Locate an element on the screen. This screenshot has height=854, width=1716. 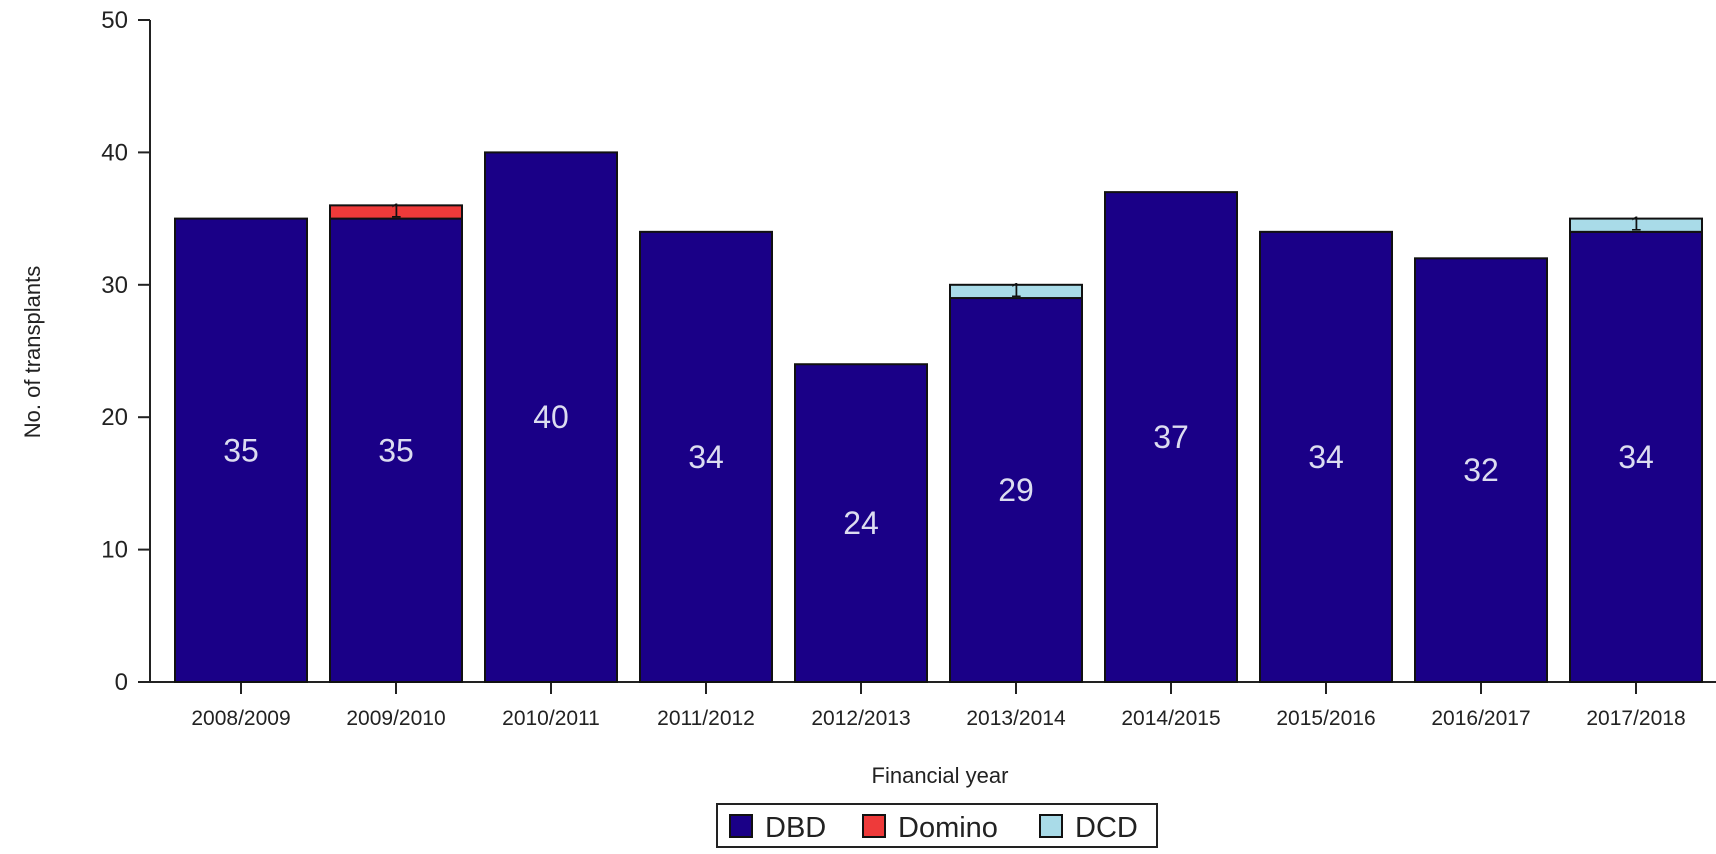
y-tick-label: 40 is located at coordinates (114, 152).